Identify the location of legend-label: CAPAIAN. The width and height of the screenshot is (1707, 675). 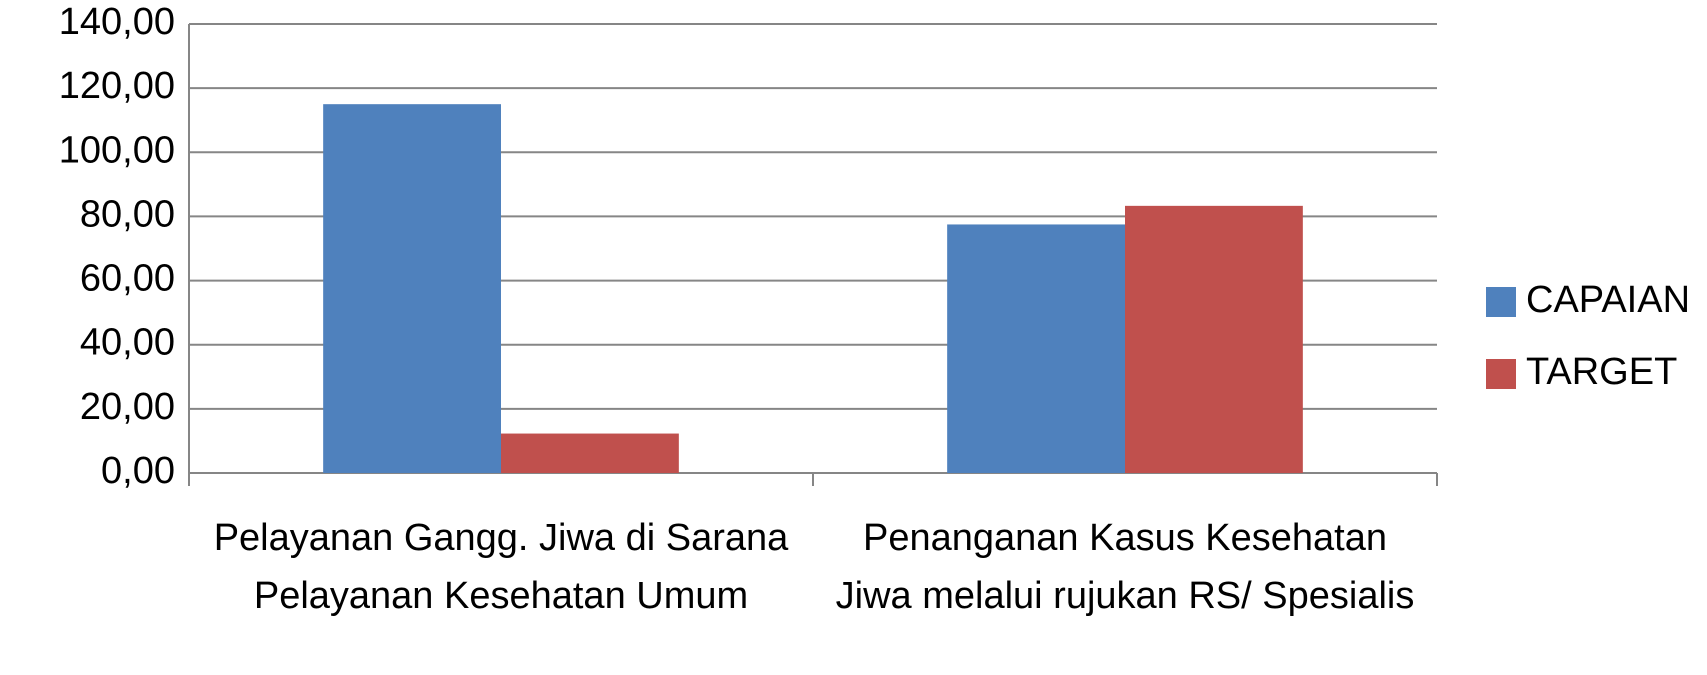
(1608, 300).